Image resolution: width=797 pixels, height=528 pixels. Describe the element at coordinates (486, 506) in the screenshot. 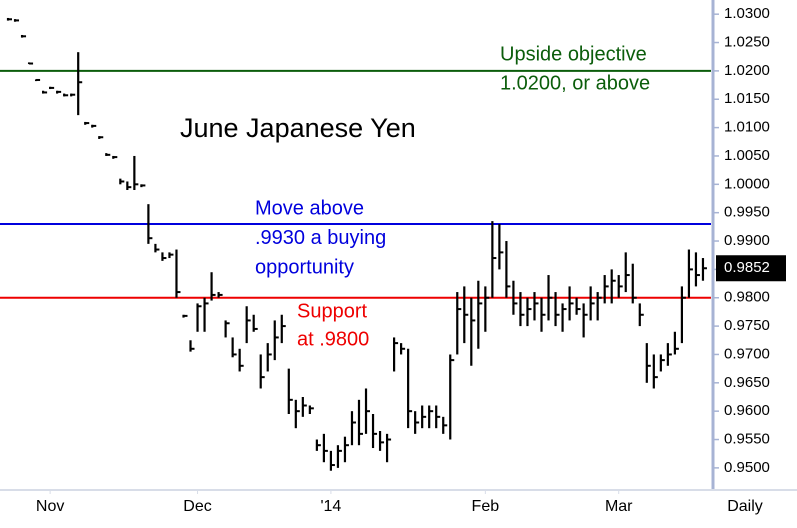

I see `x-tick-label: Feb` at that location.